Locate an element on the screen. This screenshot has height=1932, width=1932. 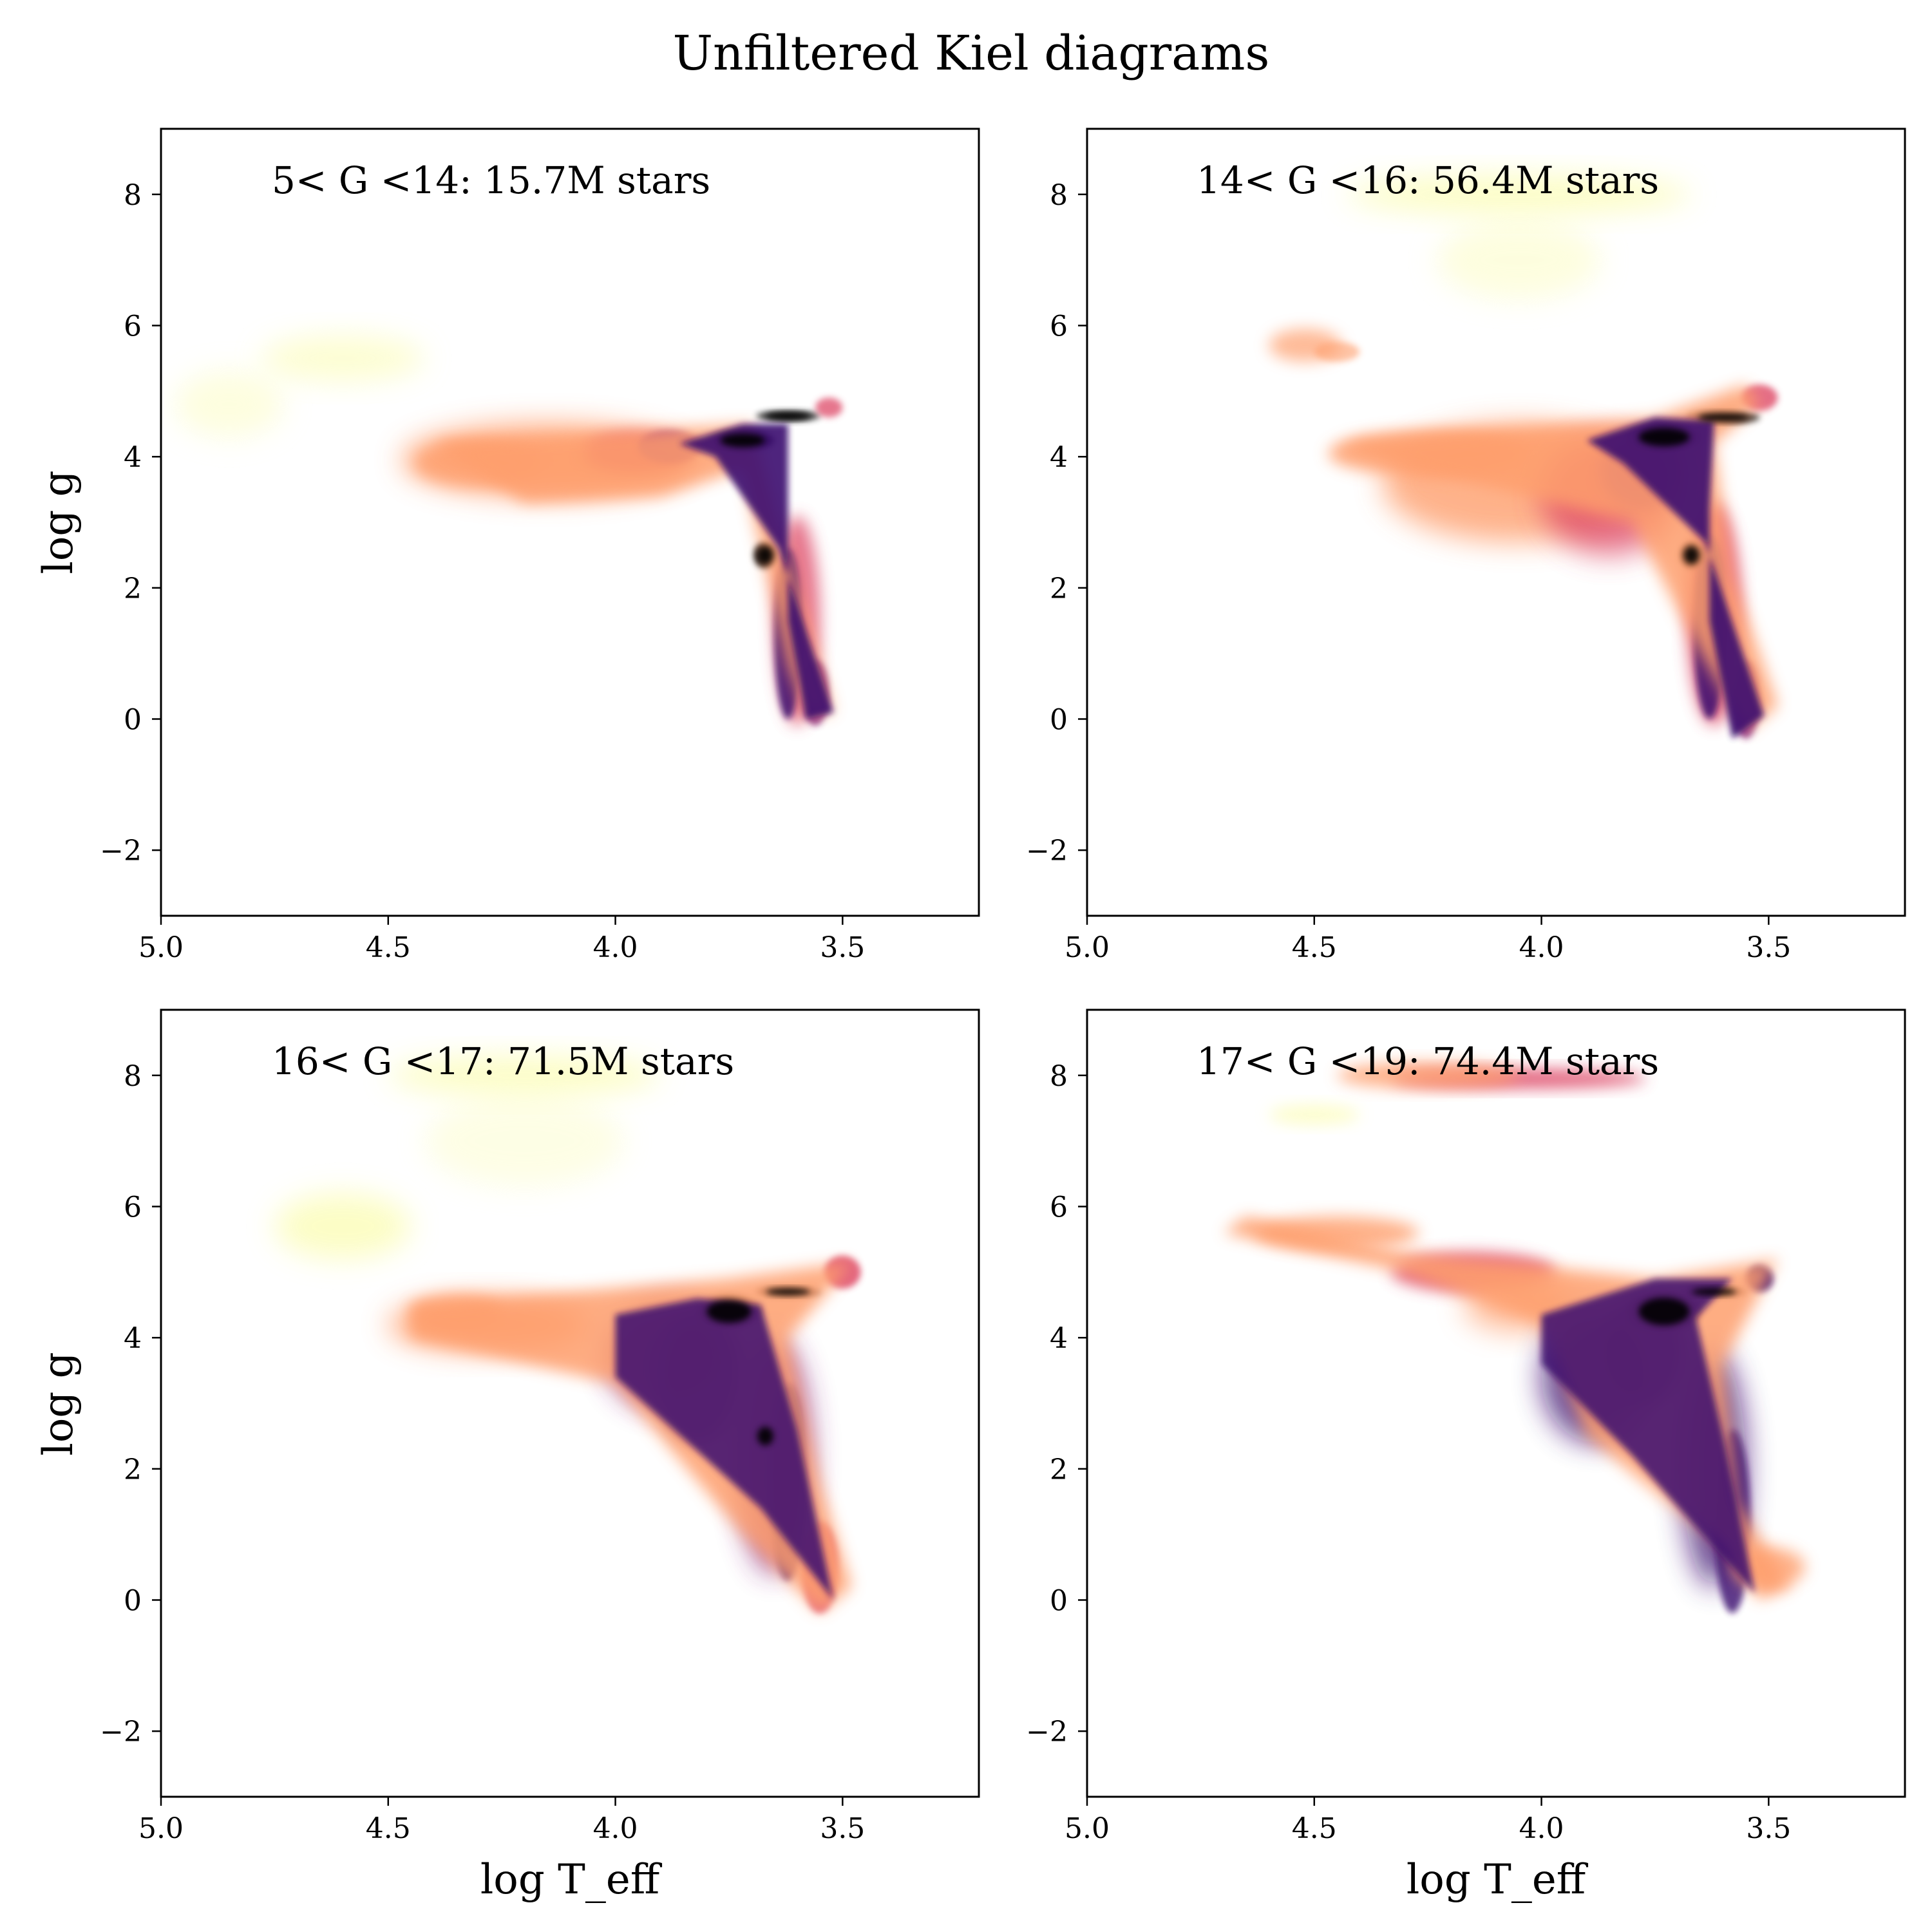
figure-title: Unfiltered Kiel diagrams is located at coordinates (972, 54).